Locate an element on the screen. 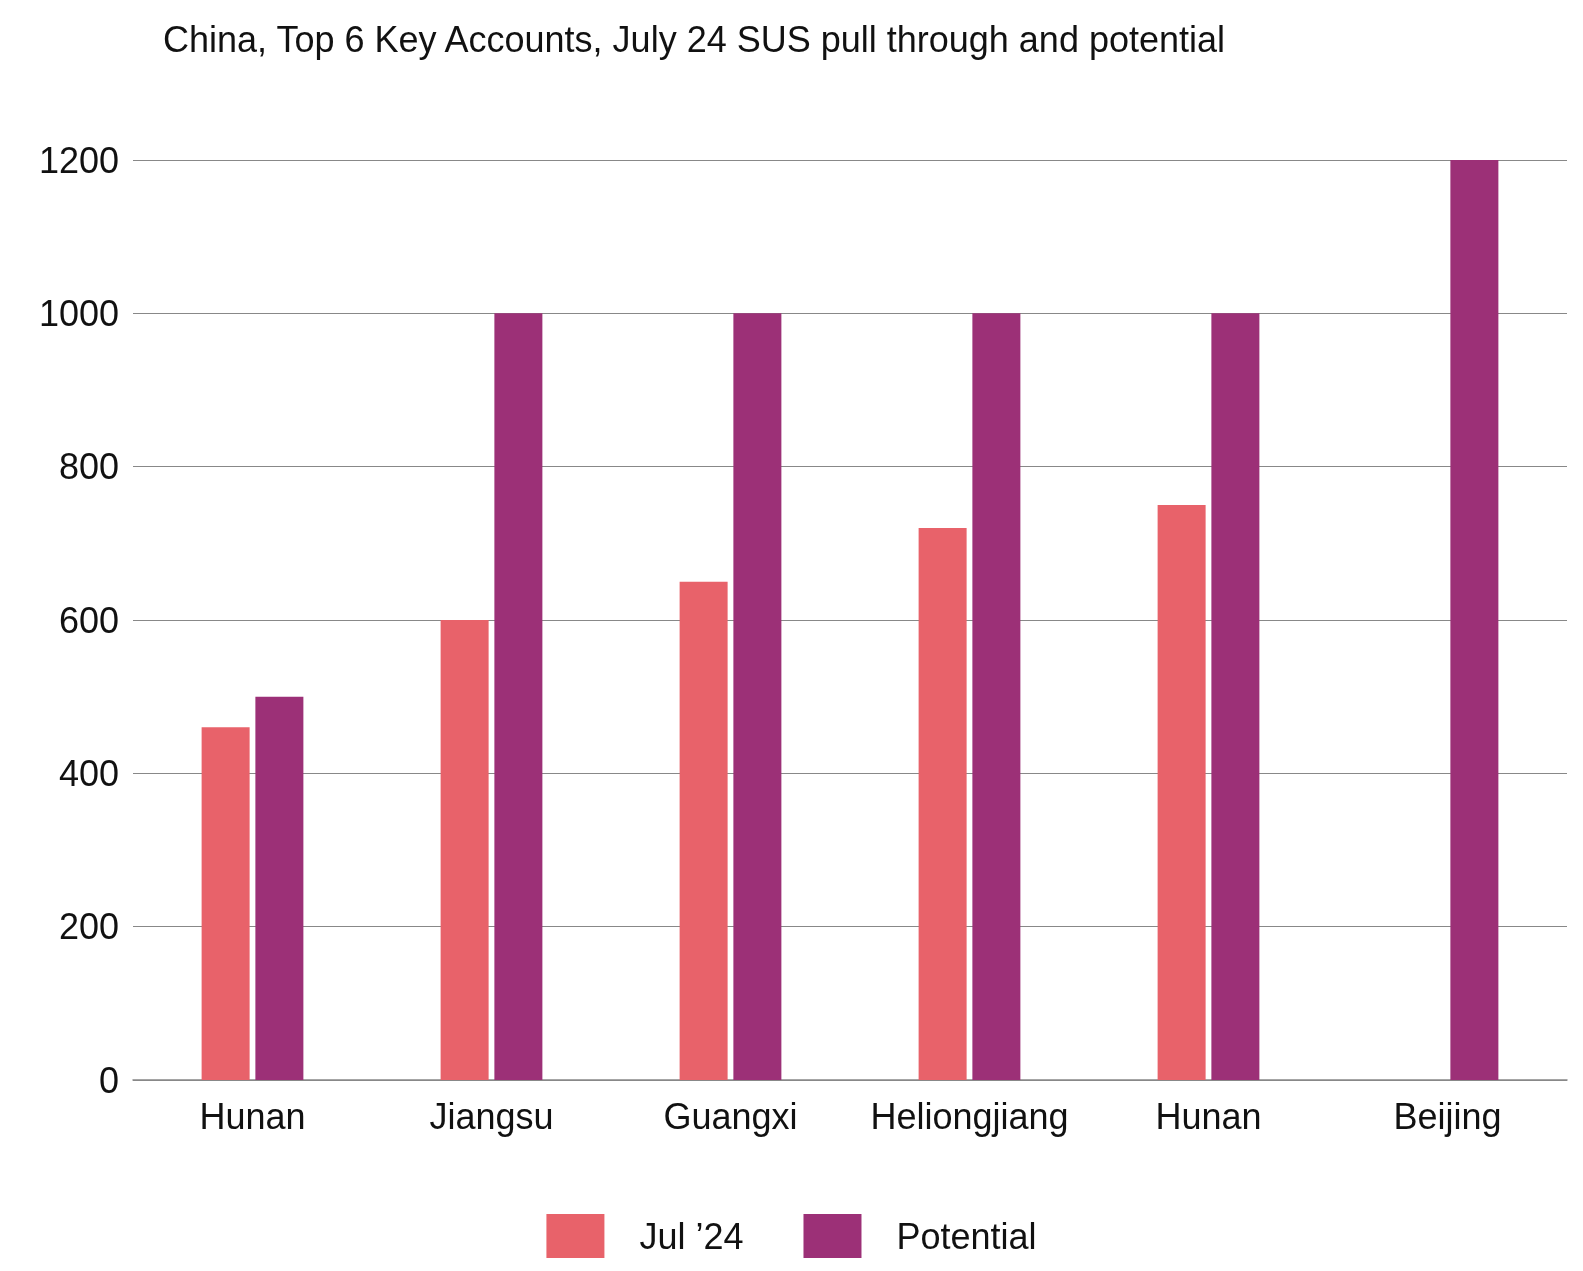 The image size is (1583, 1271). y-tick-label: 0 is located at coordinates (108, 1080).